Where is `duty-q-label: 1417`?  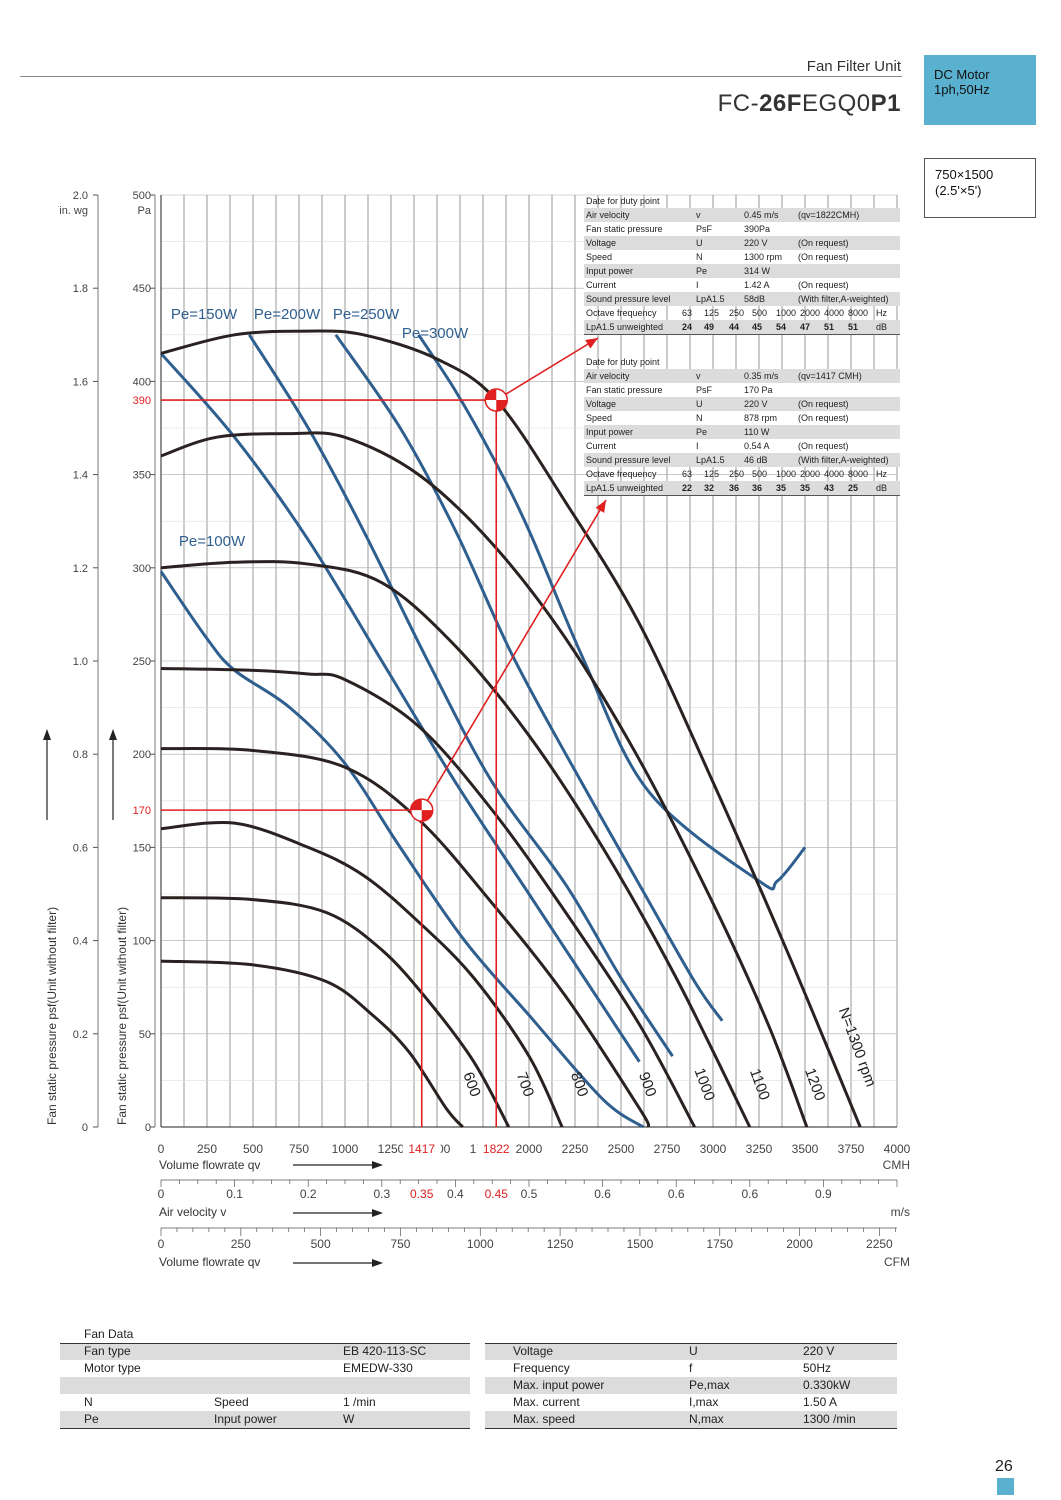 duty-q-label: 1417 is located at coordinates (421, 1149).